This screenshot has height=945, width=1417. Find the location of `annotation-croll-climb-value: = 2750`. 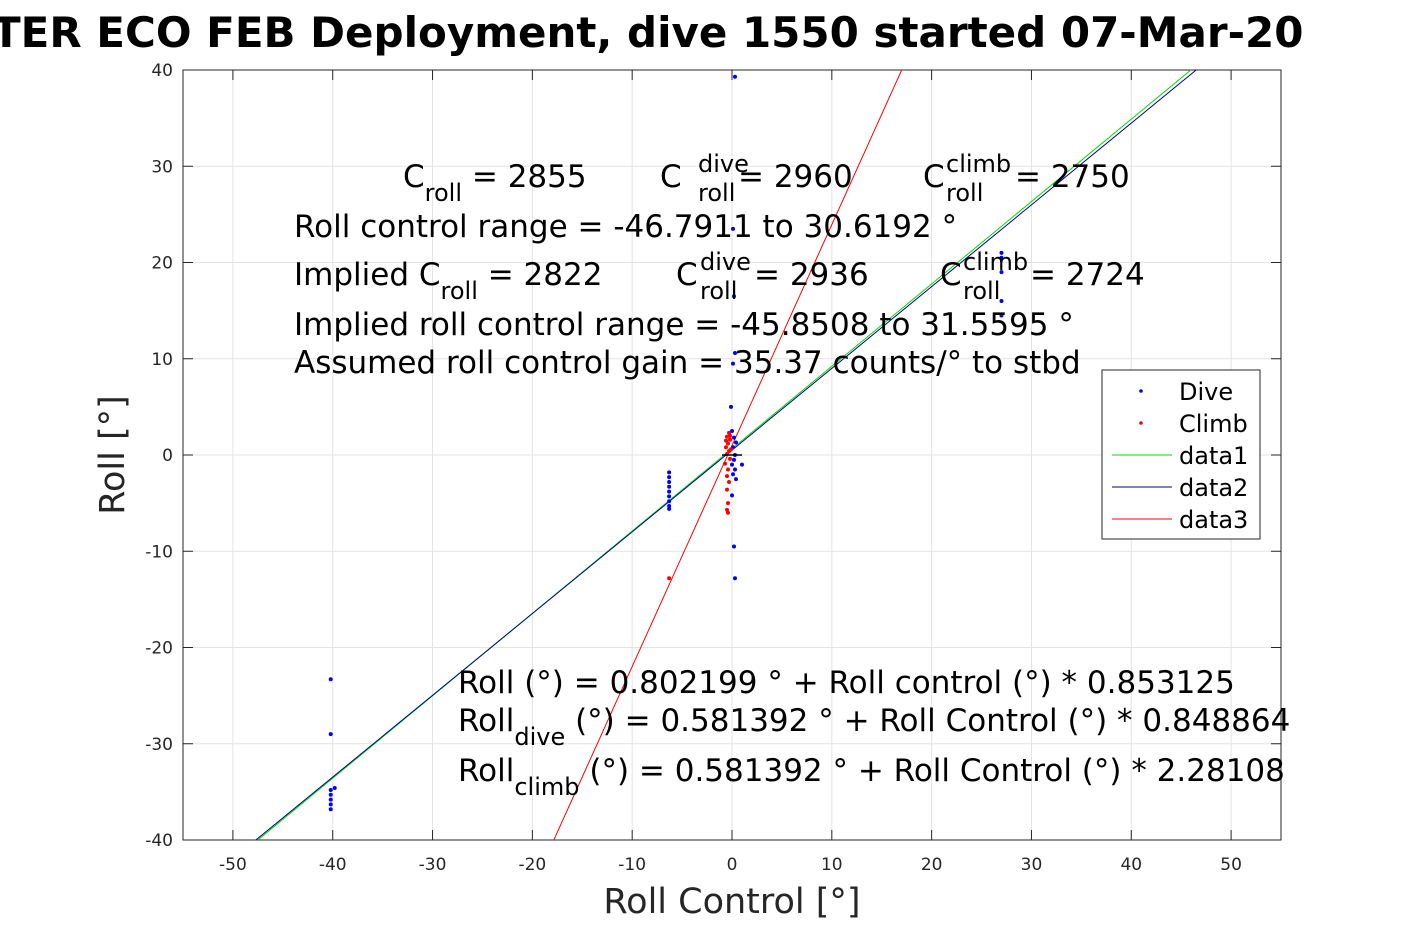

annotation-croll-climb-value: = 2750 is located at coordinates (1072, 177).